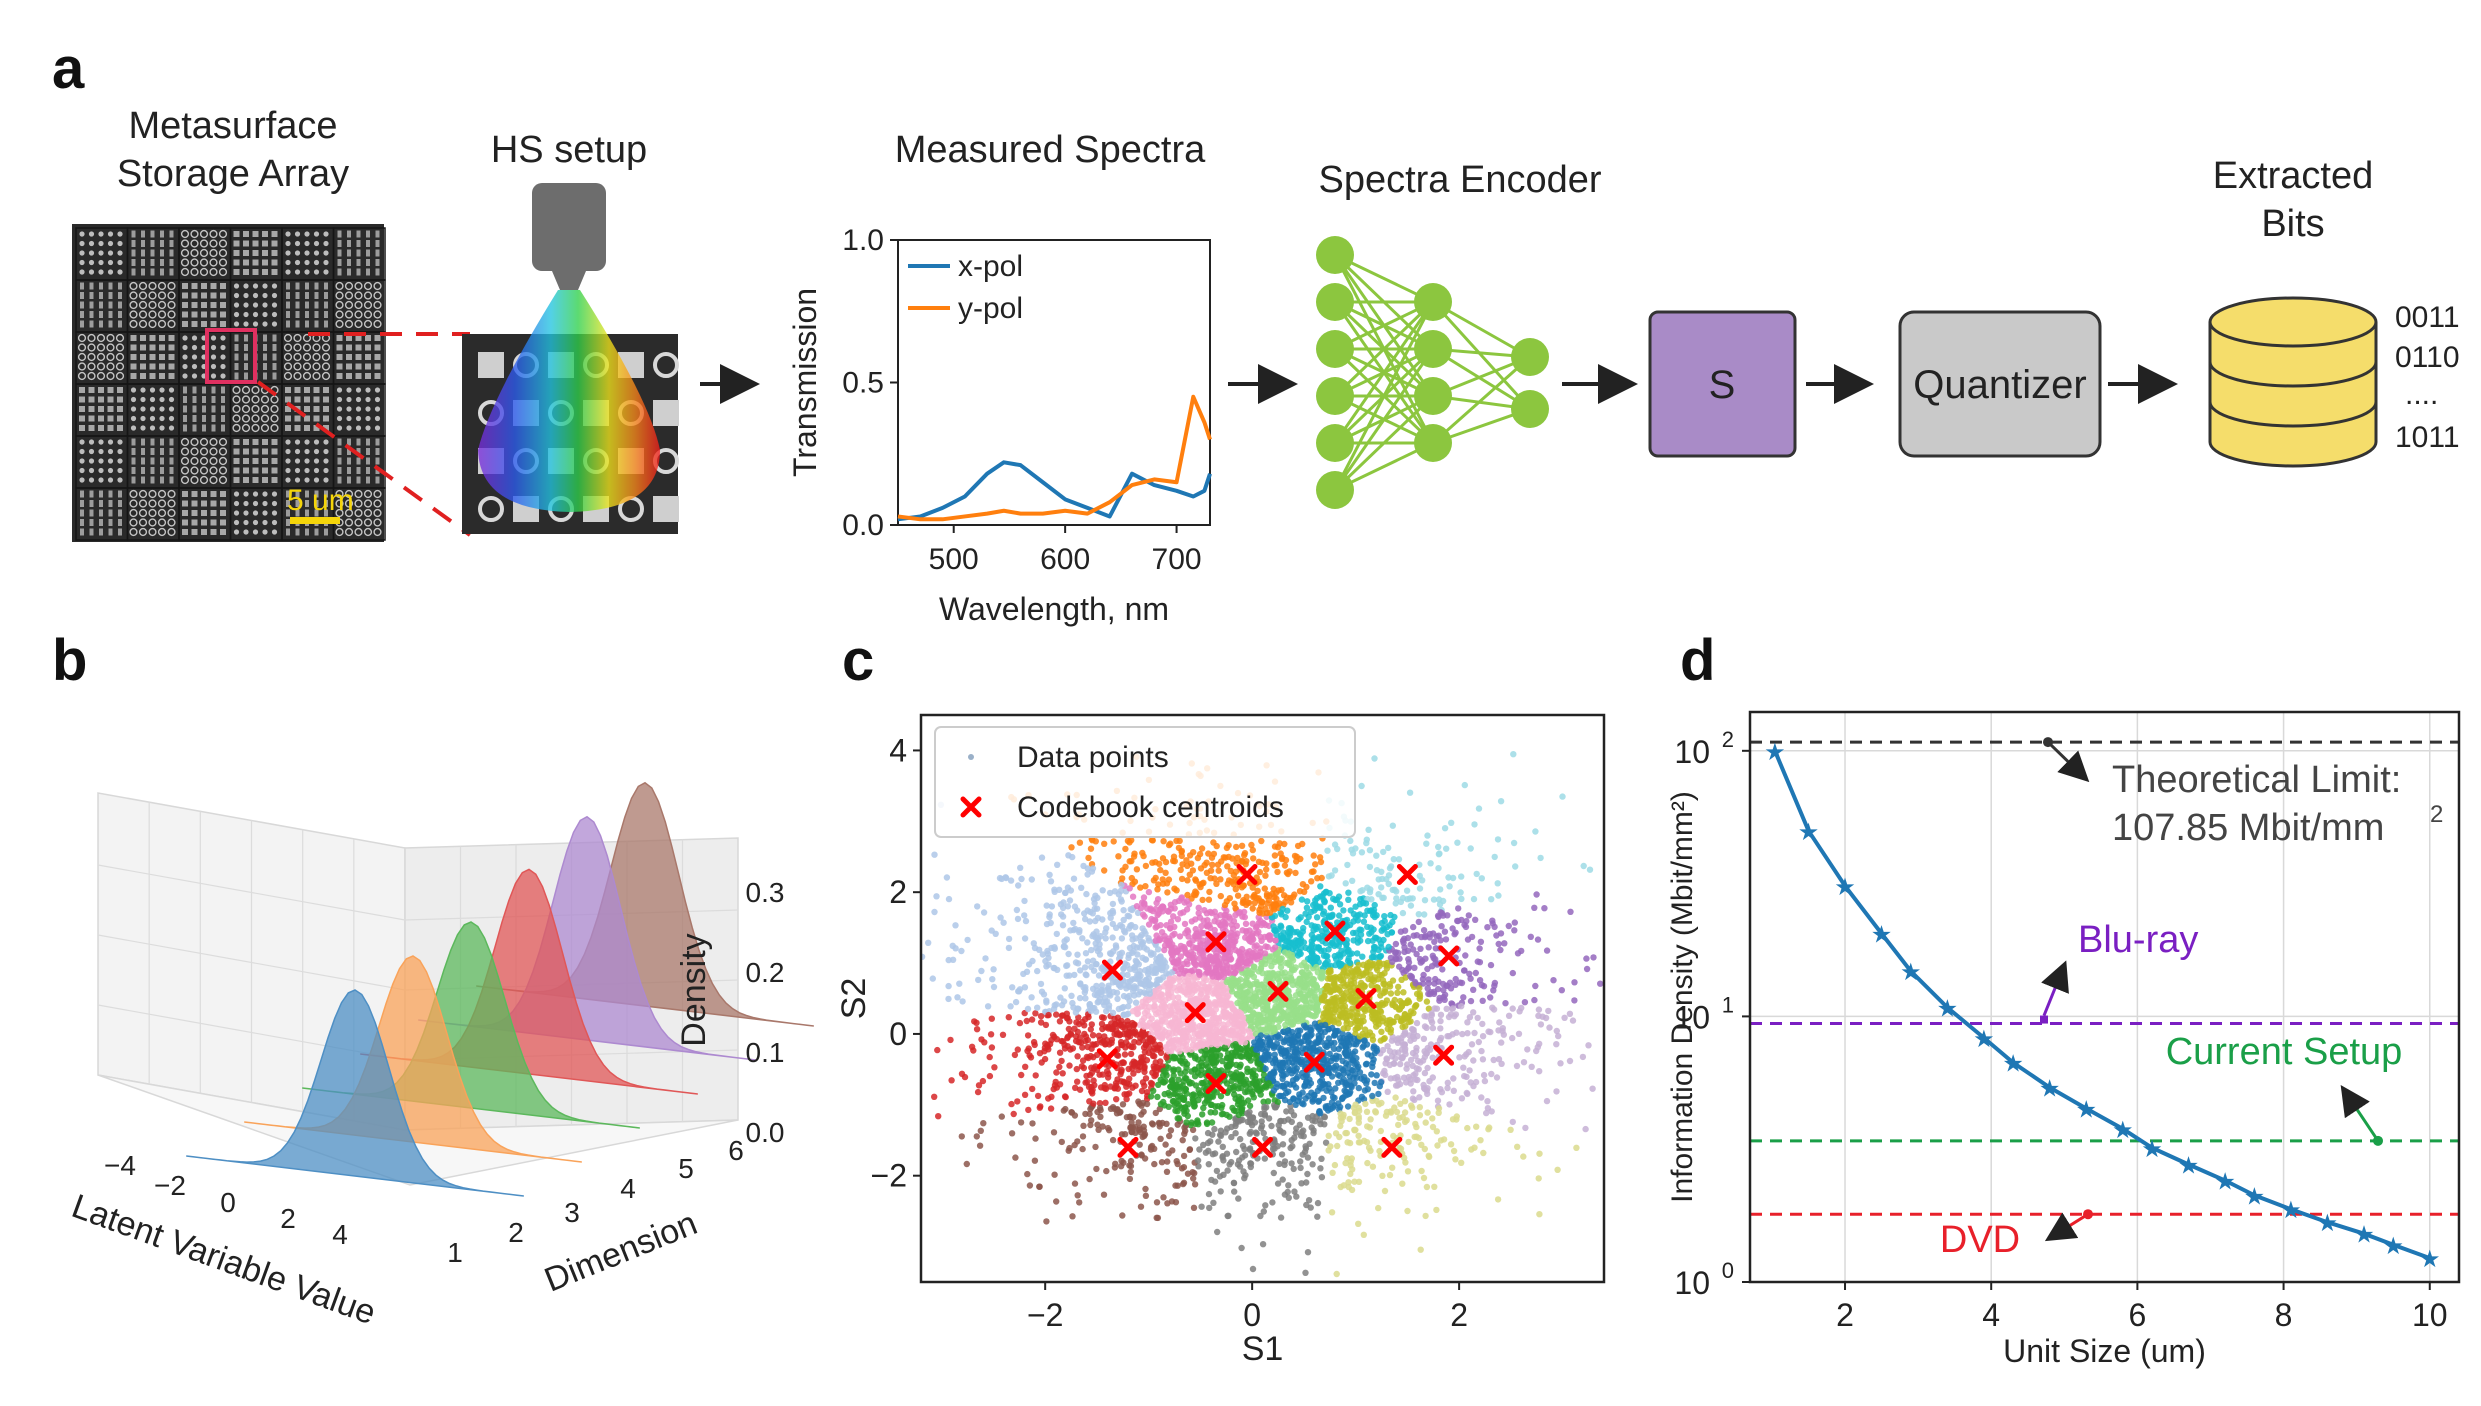 This screenshot has width=2481, height=1406. I want to click on scale-bar, so click(315, 520).